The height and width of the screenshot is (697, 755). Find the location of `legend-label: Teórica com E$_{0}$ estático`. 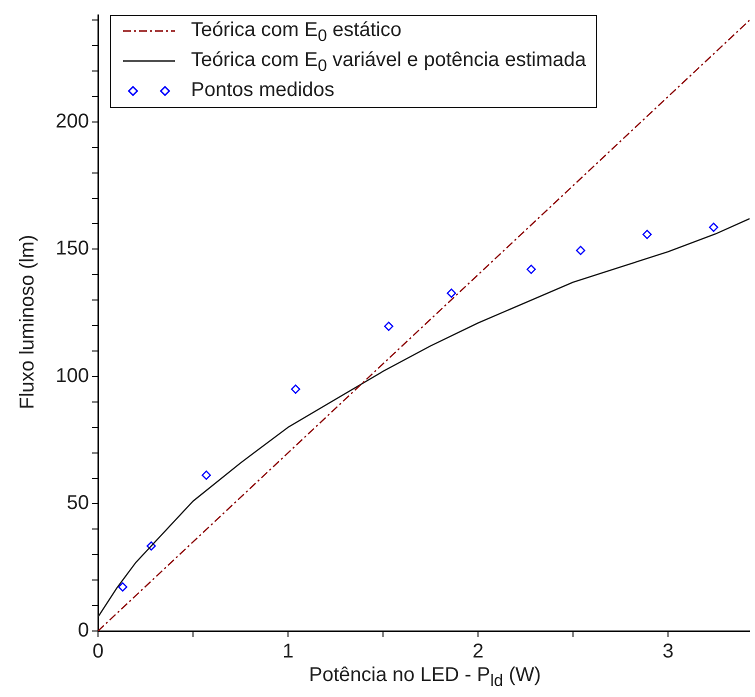

legend-label: Teórica com E$_{0}$ estático is located at coordinates (296, 32).